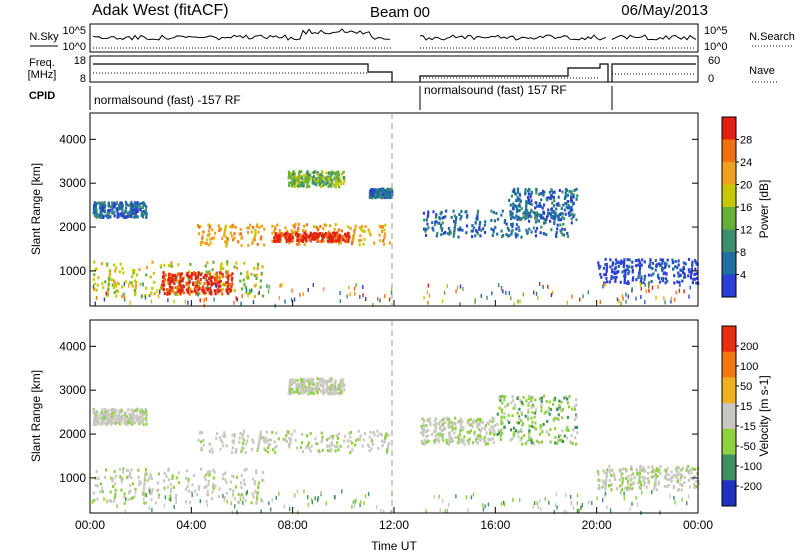 This screenshot has width=800, height=554. I want to click on y-tick-label: 4000, so click(72, 346).